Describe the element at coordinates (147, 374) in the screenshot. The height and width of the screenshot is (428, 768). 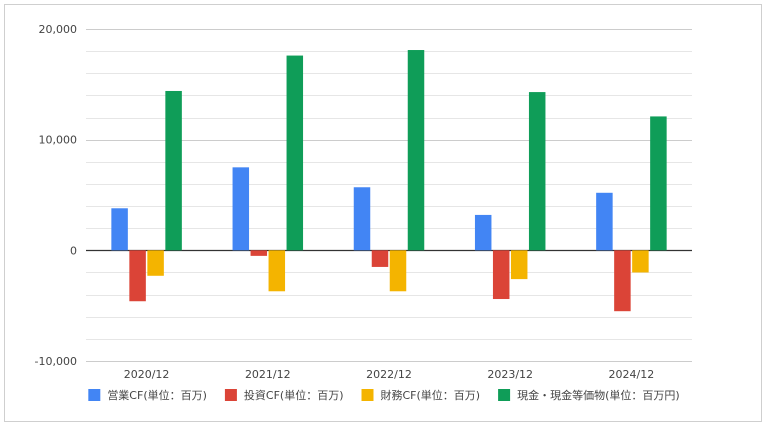
I see `x-tick-label: 2020/12` at that location.